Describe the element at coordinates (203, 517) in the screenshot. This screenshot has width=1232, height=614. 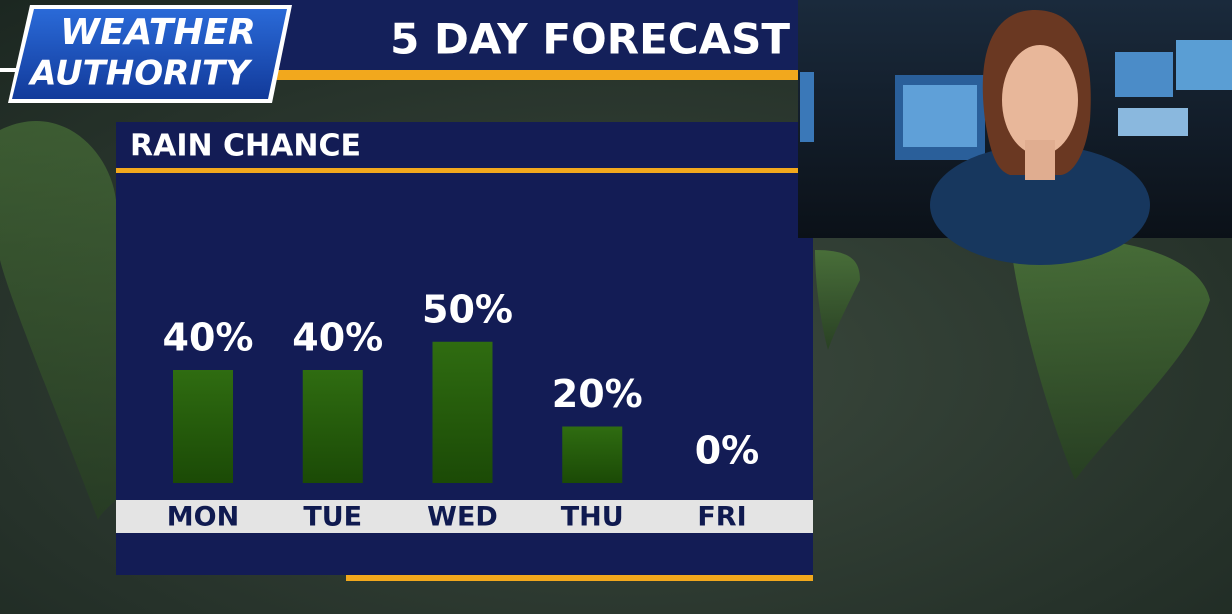
I see `x-tick-label: MON` at that location.